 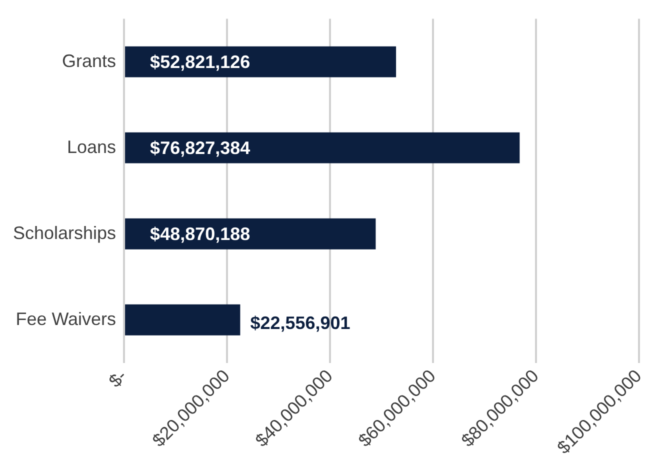 I want to click on data-label: $48,870,188, so click(x=200, y=234).